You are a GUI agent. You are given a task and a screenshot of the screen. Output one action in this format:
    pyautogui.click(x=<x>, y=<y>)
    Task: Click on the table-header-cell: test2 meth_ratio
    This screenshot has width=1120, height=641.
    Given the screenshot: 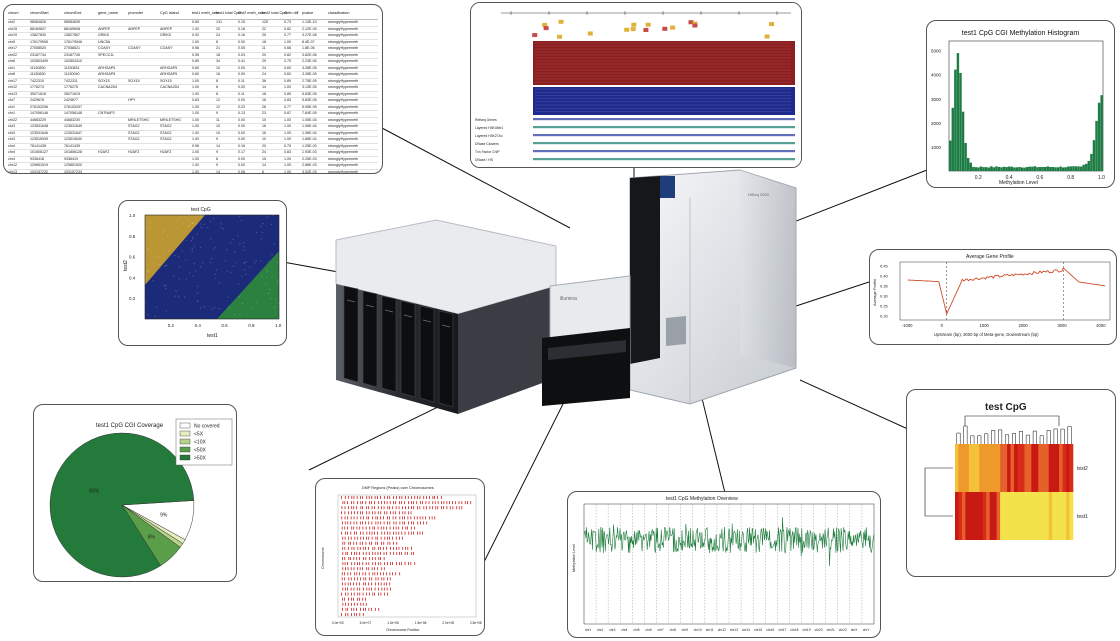 What is the action you would take?
    pyautogui.click(x=252, y=13)
    